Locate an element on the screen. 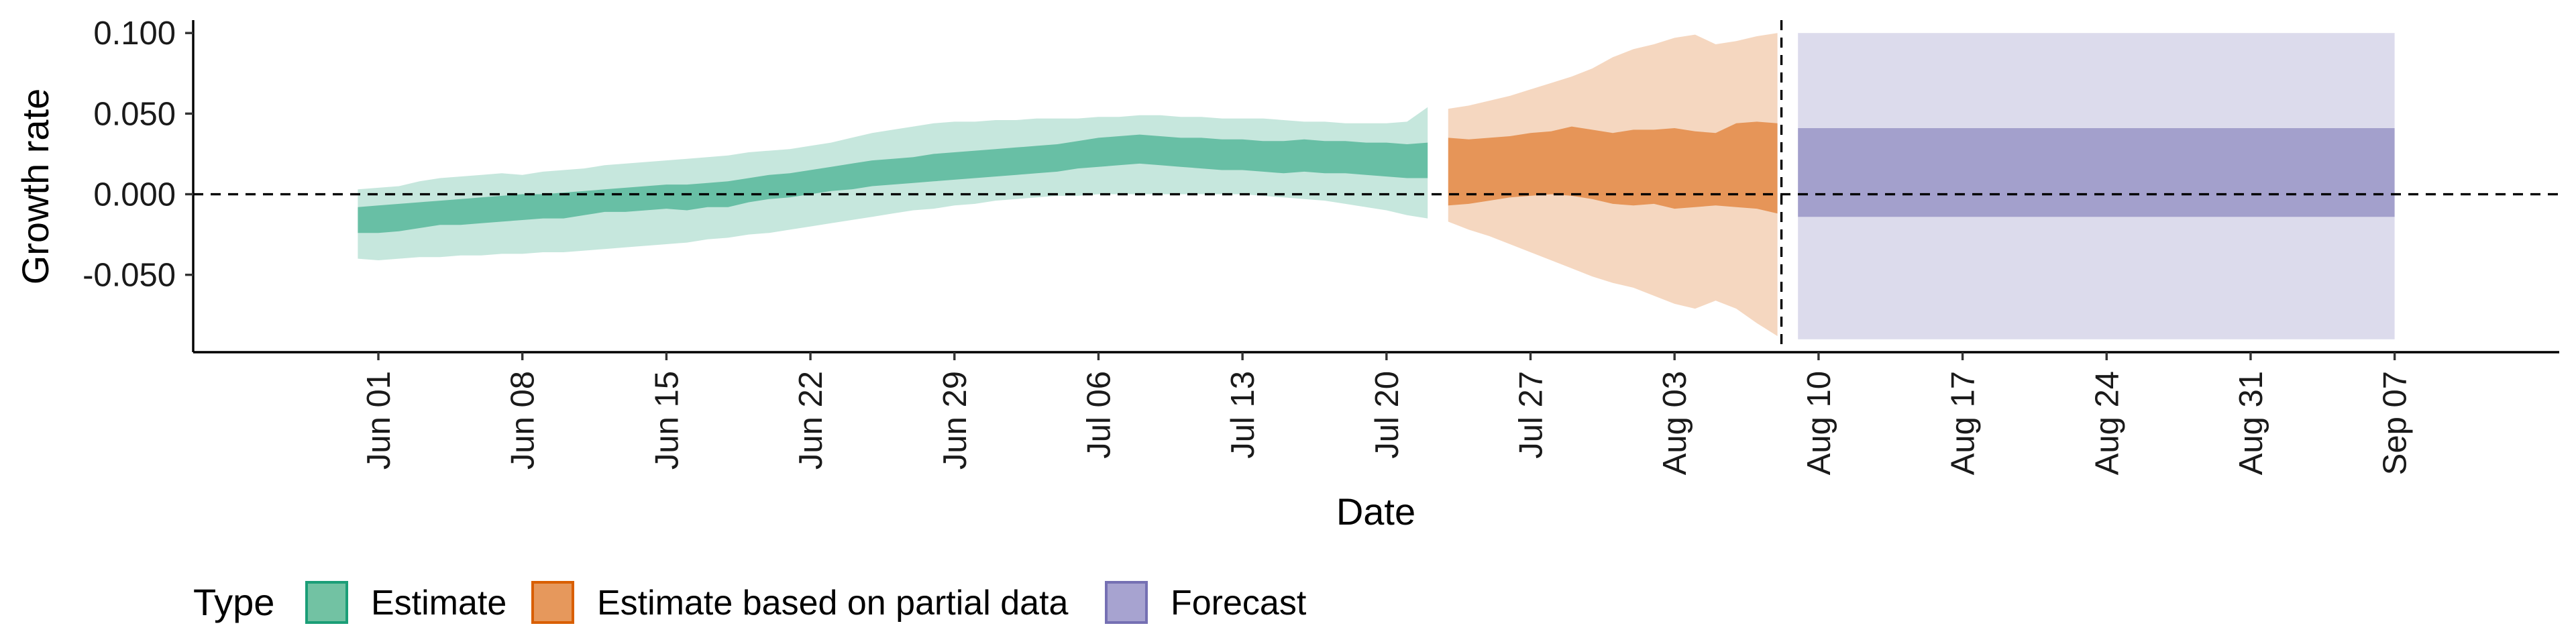 Image resolution: width=2576 pixels, height=644 pixels. x-tick-label: Jul 20 is located at coordinates (1387, 415).